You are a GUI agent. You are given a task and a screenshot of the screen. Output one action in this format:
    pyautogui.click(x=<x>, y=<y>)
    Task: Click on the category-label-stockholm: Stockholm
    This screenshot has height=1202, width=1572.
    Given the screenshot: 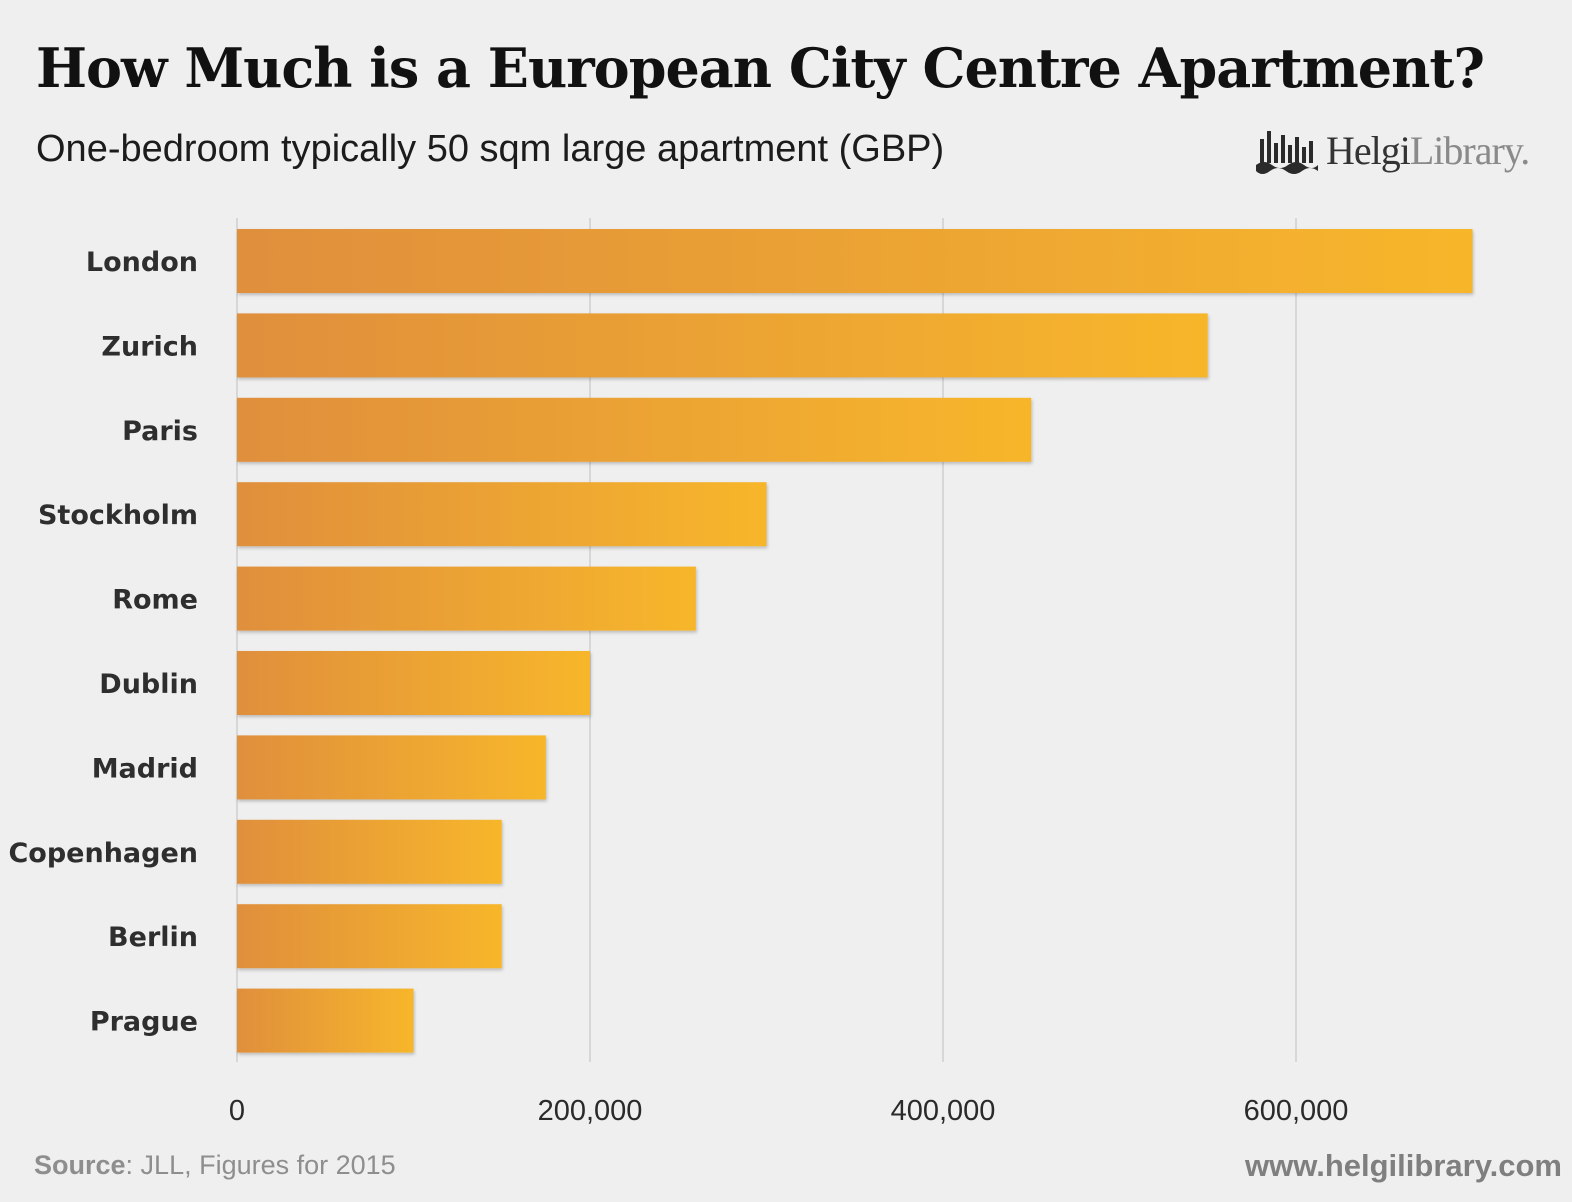 What is the action you would take?
    pyautogui.click(x=118, y=515)
    